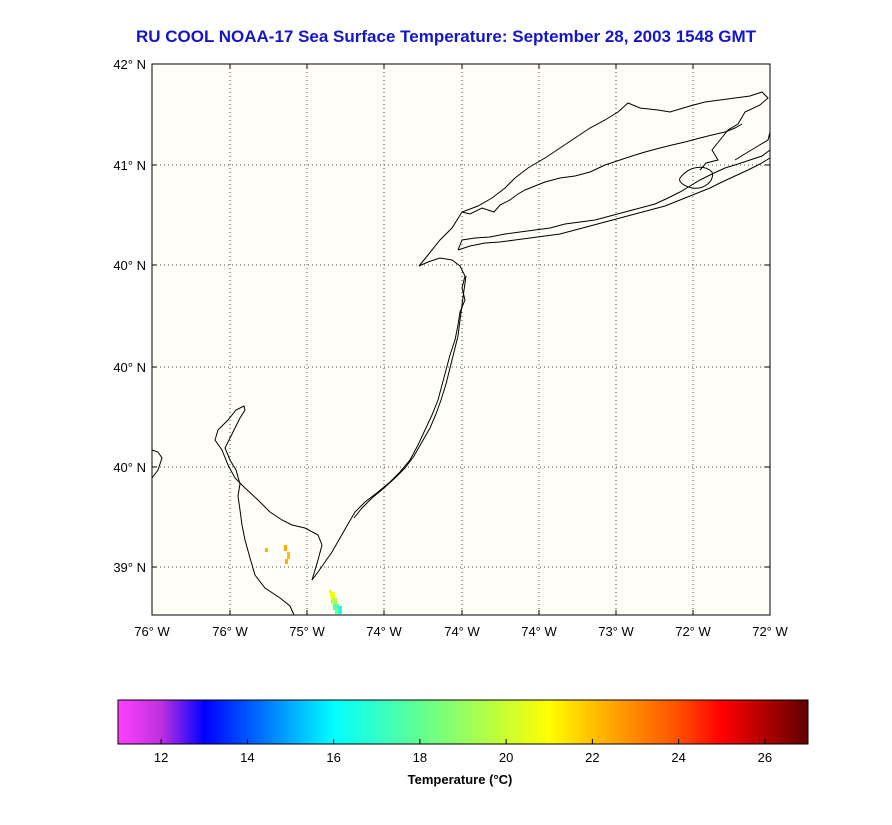 The width and height of the screenshot is (892, 825). I want to click on colorbar-tick-label: 18, so click(420, 757).